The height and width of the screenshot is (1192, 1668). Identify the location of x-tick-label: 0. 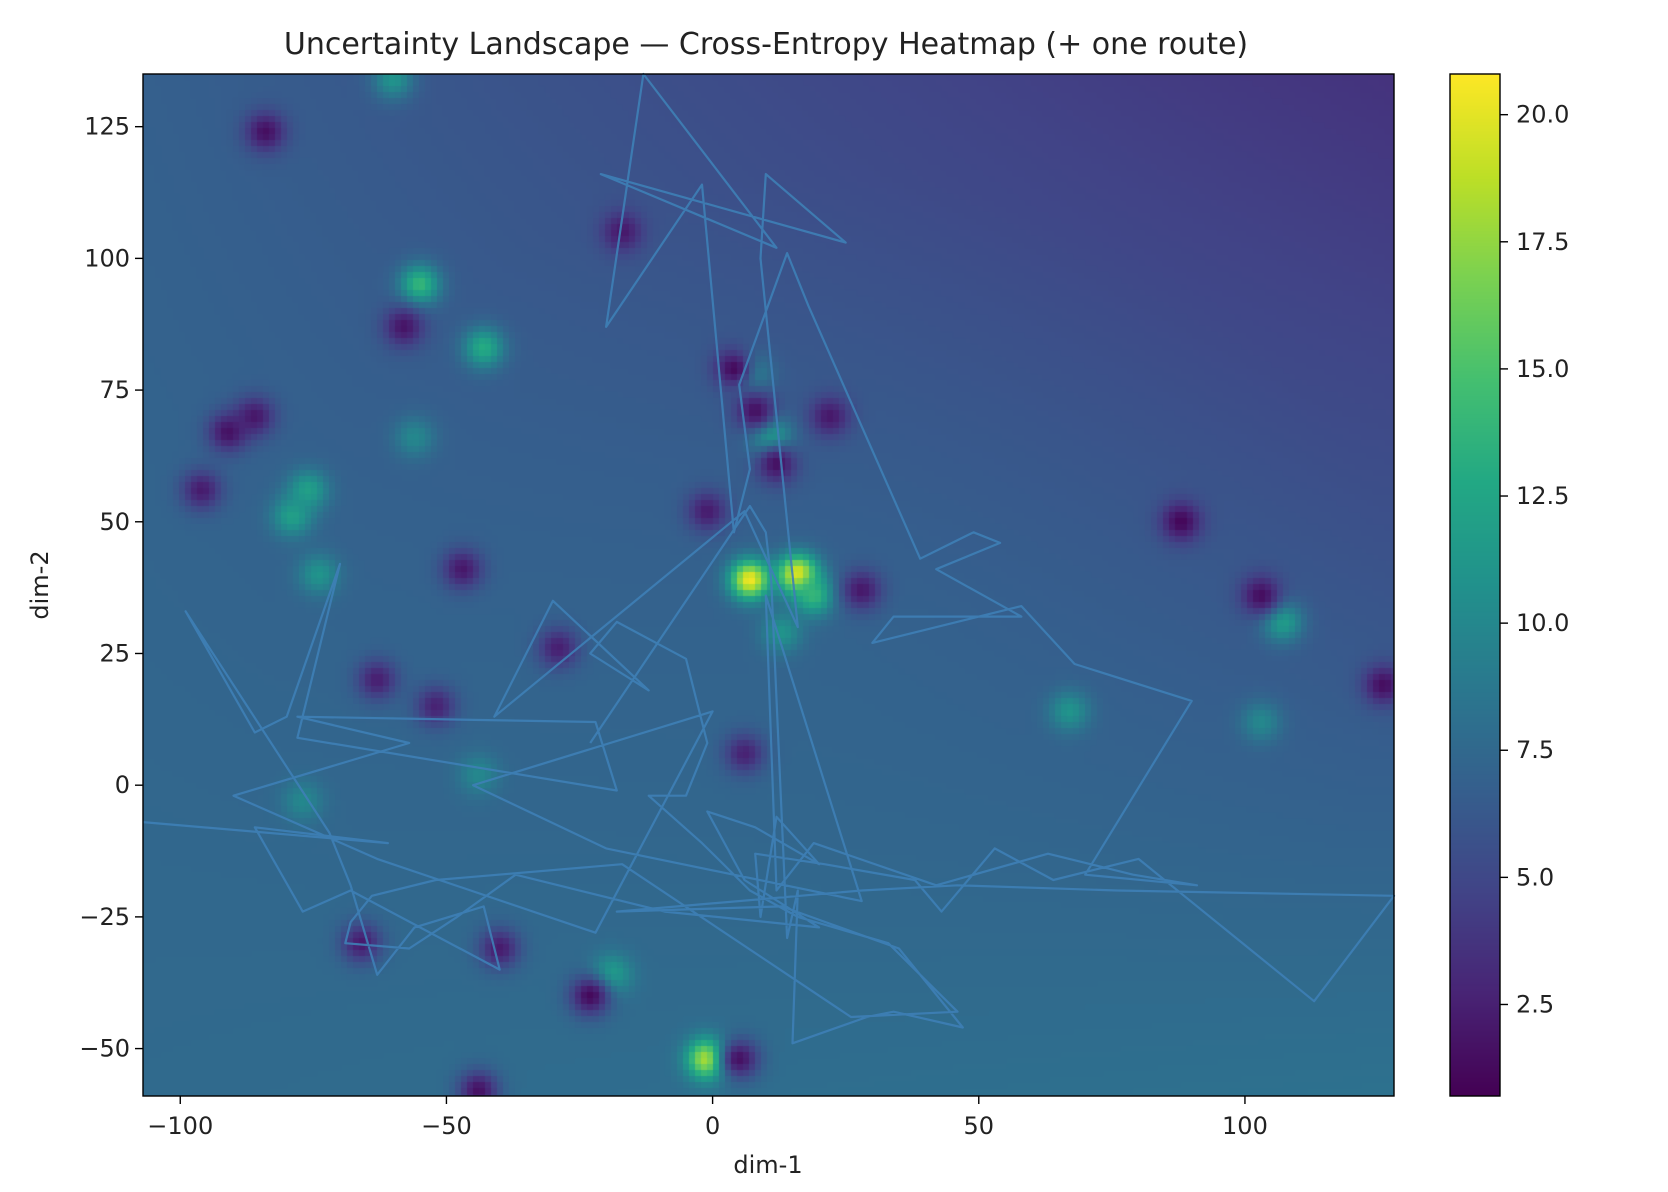
(712, 1126).